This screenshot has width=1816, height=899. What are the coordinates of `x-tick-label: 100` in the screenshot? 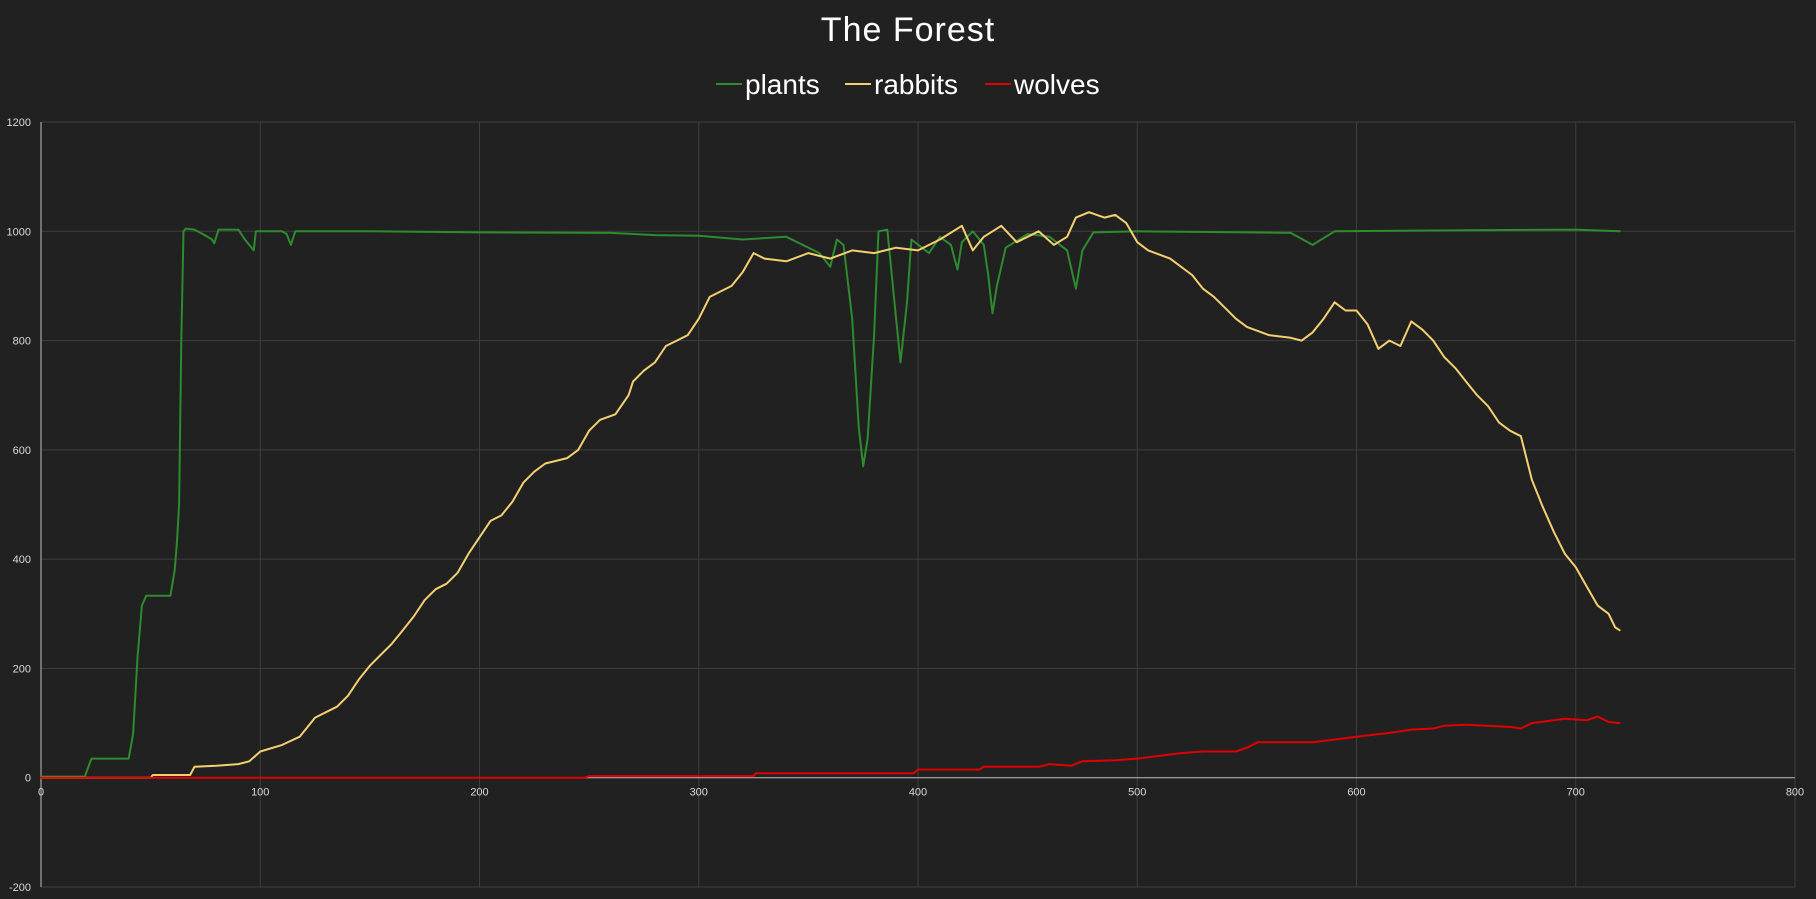 It's located at (260, 793).